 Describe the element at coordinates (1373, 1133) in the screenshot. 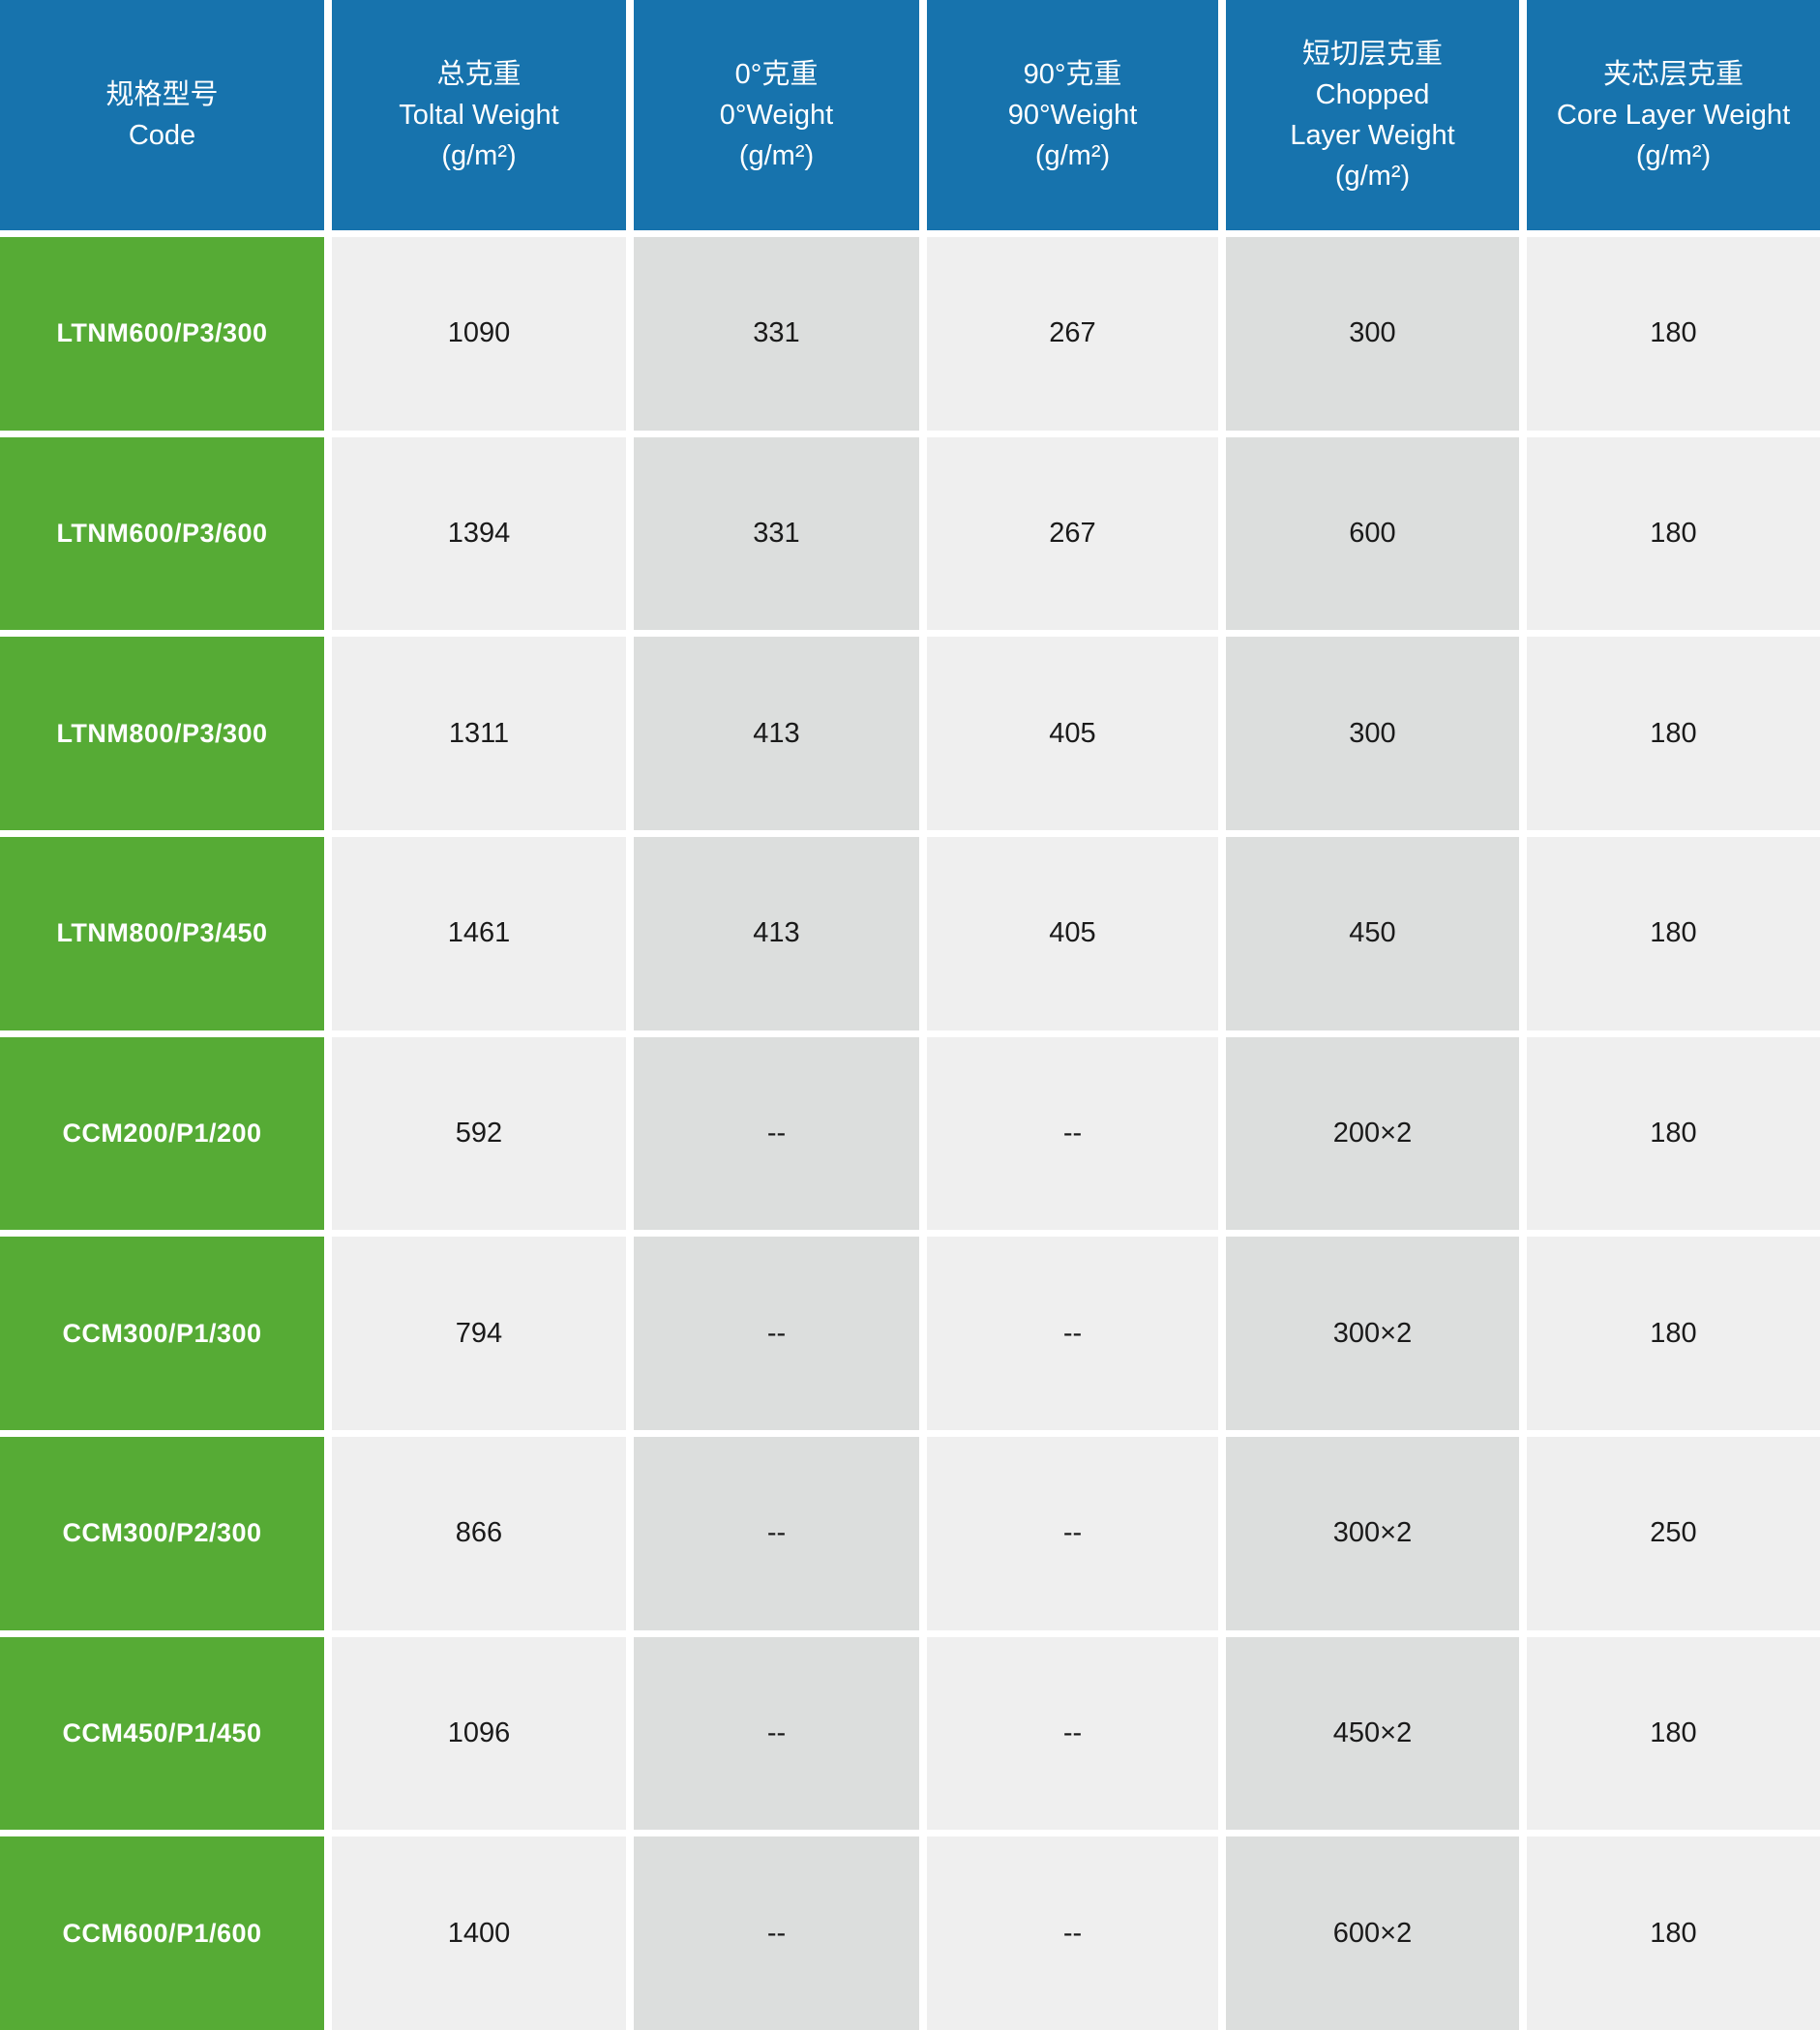

I see `chopped-weight-cell: 200×2` at that location.